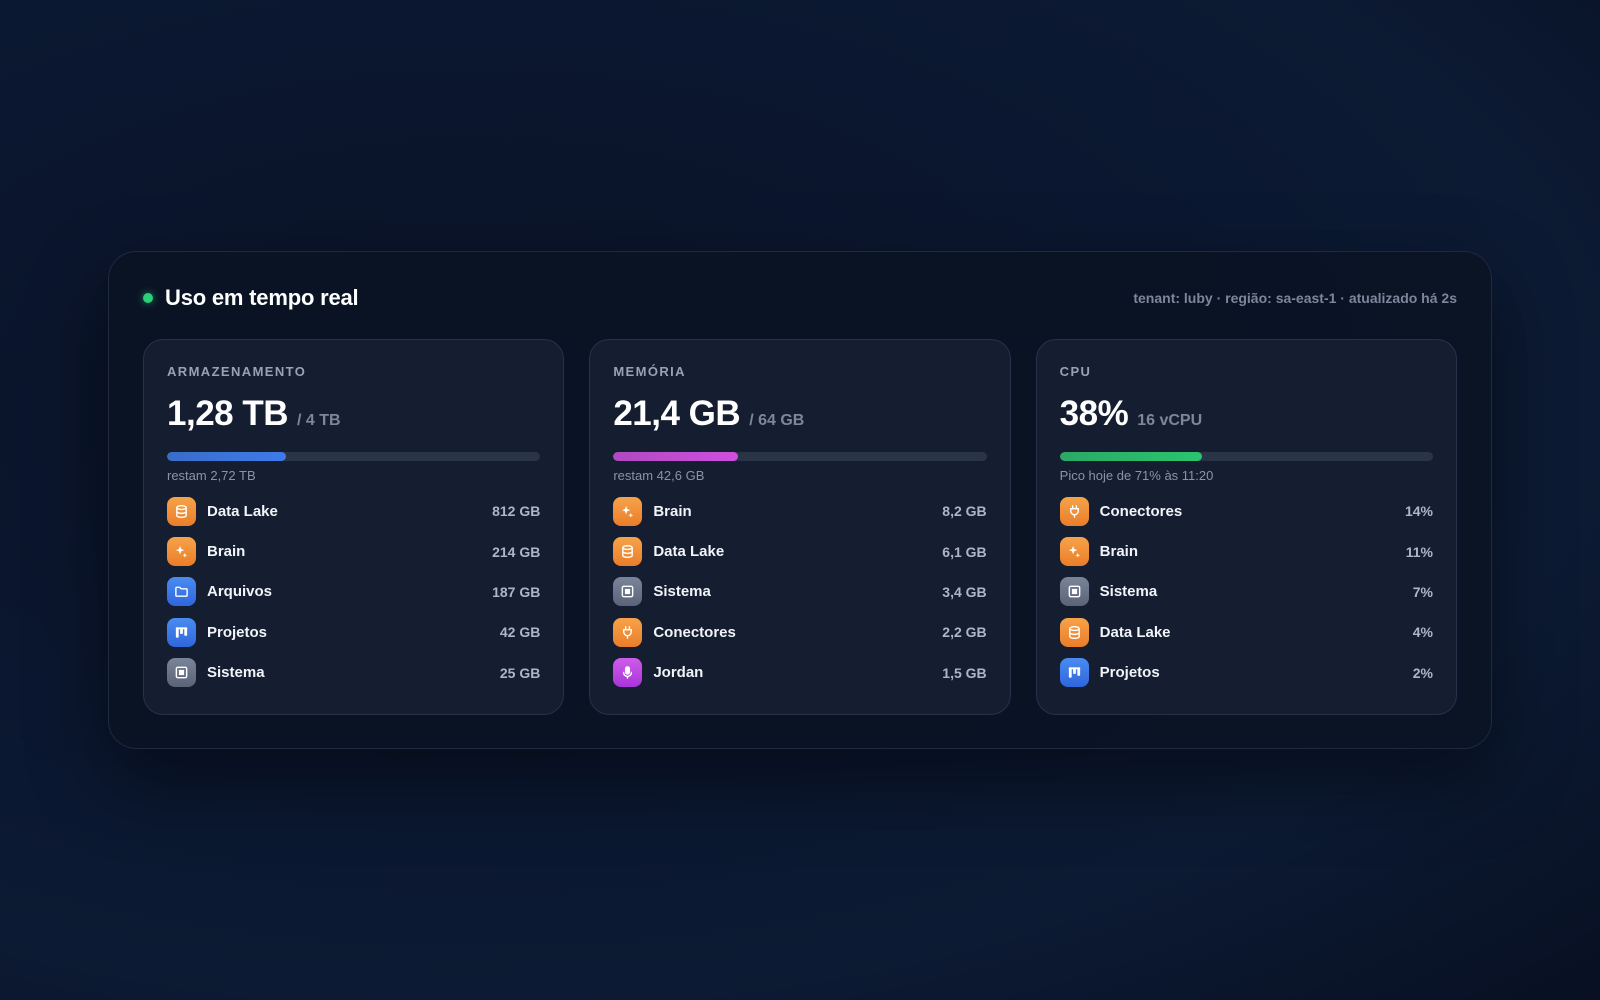 This screenshot has width=1600, height=1000. Describe the element at coordinates (1418, 511) in the screenshot. I see `item-value: 14%` at that location.